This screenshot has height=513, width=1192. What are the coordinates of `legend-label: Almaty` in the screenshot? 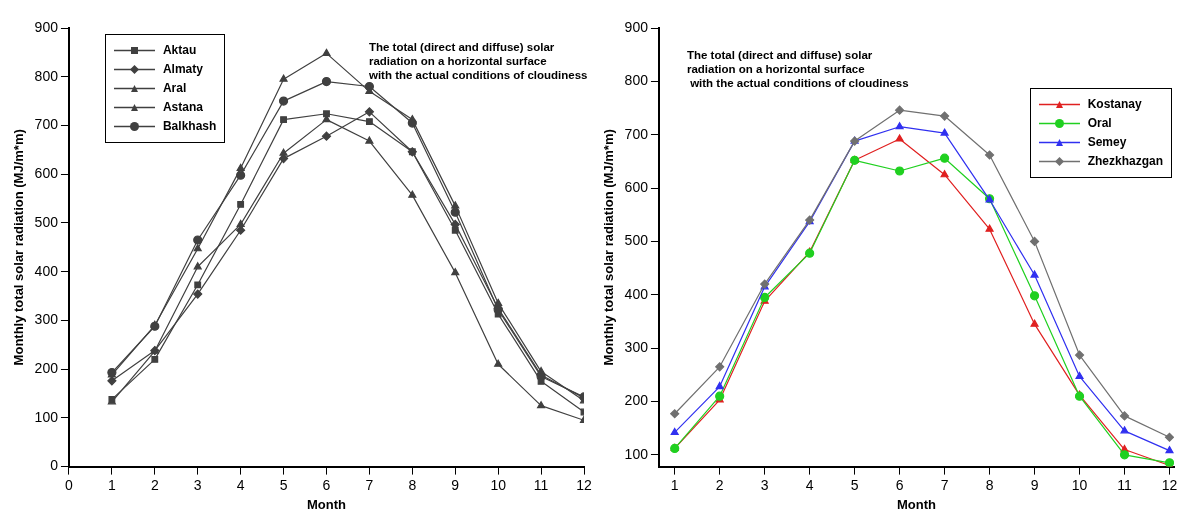 It's located at (182, 69).